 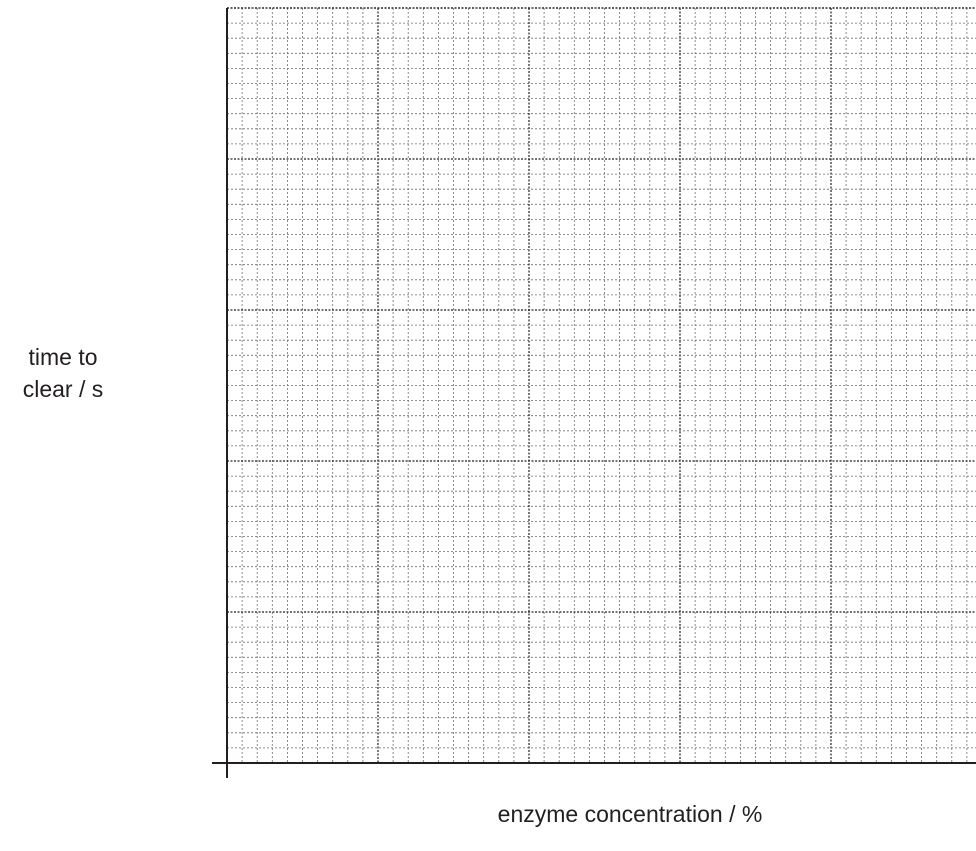 What do you see at coordinates (63, 357) in the screenshot?
I see `y-axis-label-line-1: time to` at bounding box center [63, 357].